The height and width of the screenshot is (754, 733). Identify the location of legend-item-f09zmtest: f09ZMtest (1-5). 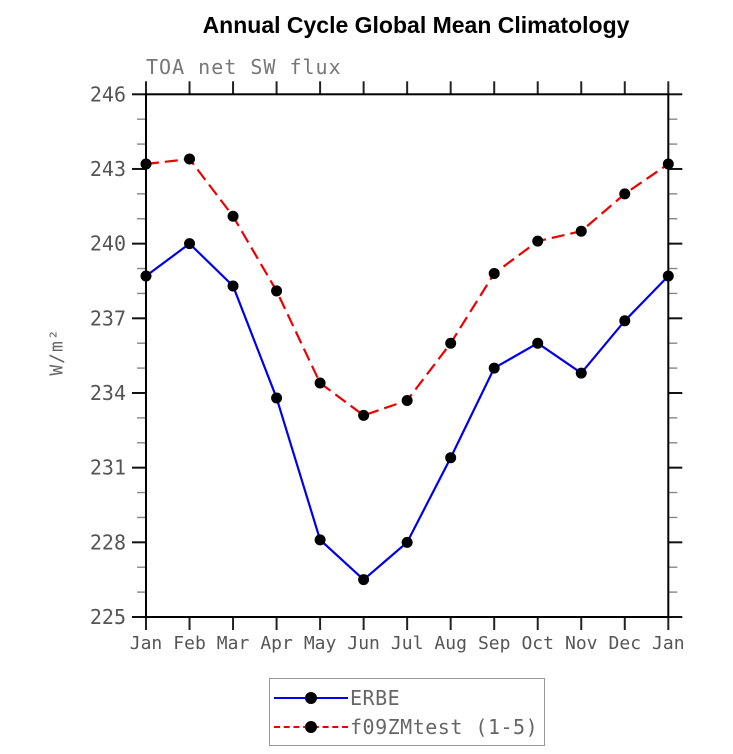
(409, 727).